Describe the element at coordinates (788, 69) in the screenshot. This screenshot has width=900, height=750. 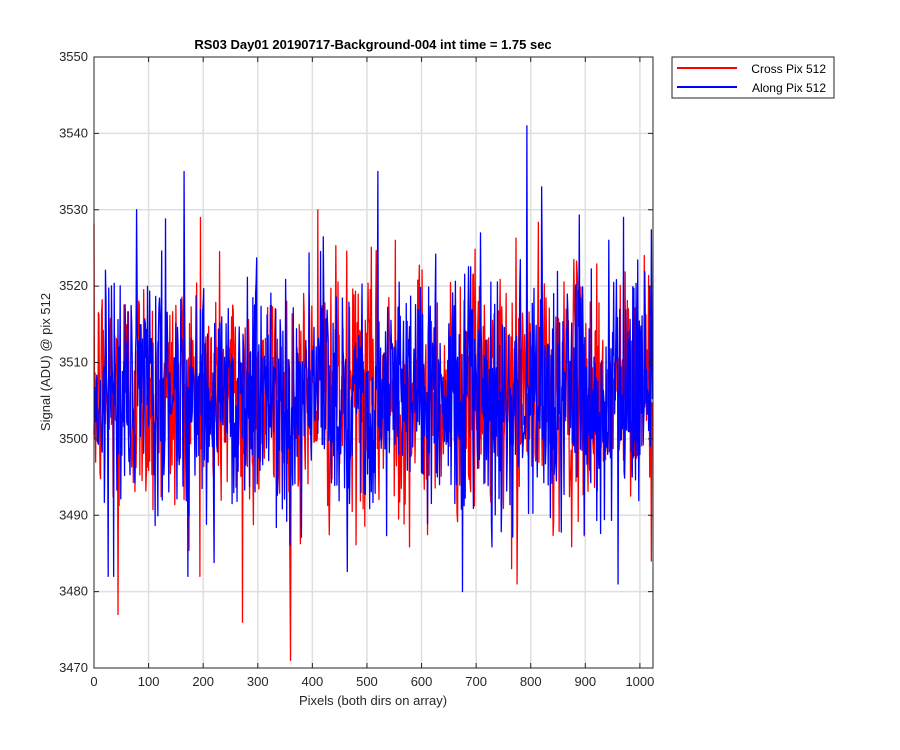
I see `legend-label-cross: Cross Pix 512` at that location.